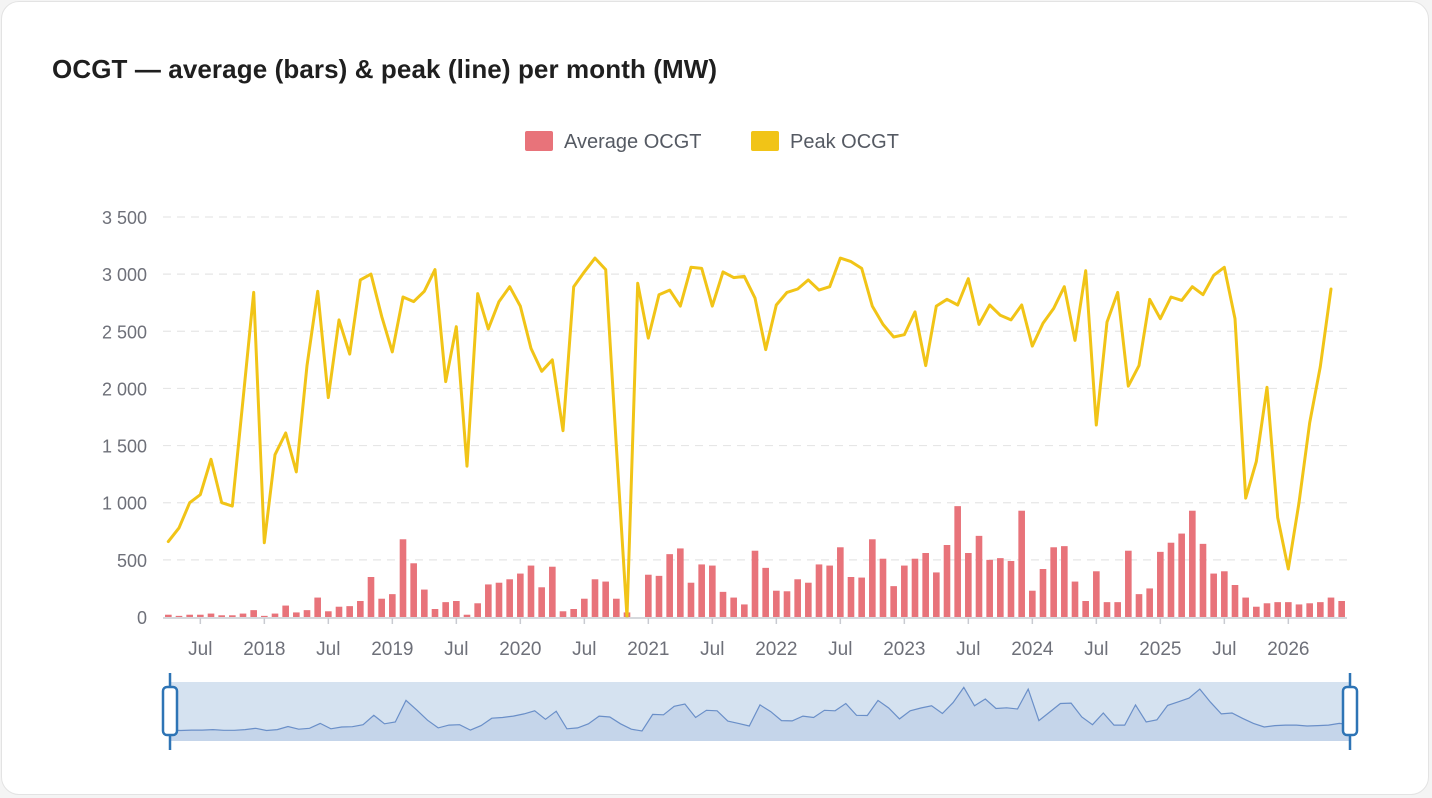 The image size is (1432, 798). Describe the element at coordinates (765, 141) in the screenshot. I see `legend-swatch-peak` at that location.